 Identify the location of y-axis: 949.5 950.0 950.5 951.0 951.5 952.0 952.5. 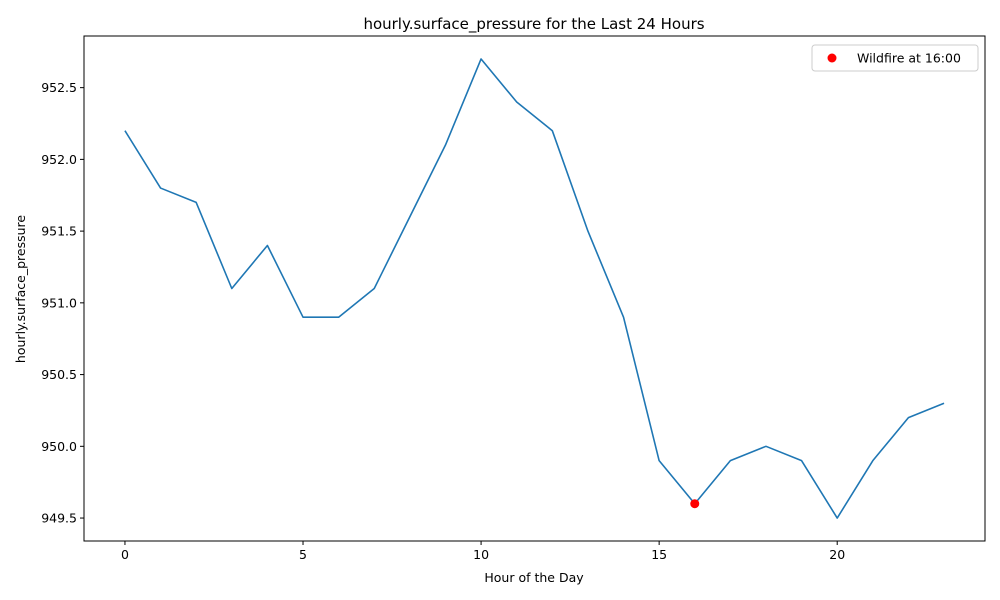
(62, 303).